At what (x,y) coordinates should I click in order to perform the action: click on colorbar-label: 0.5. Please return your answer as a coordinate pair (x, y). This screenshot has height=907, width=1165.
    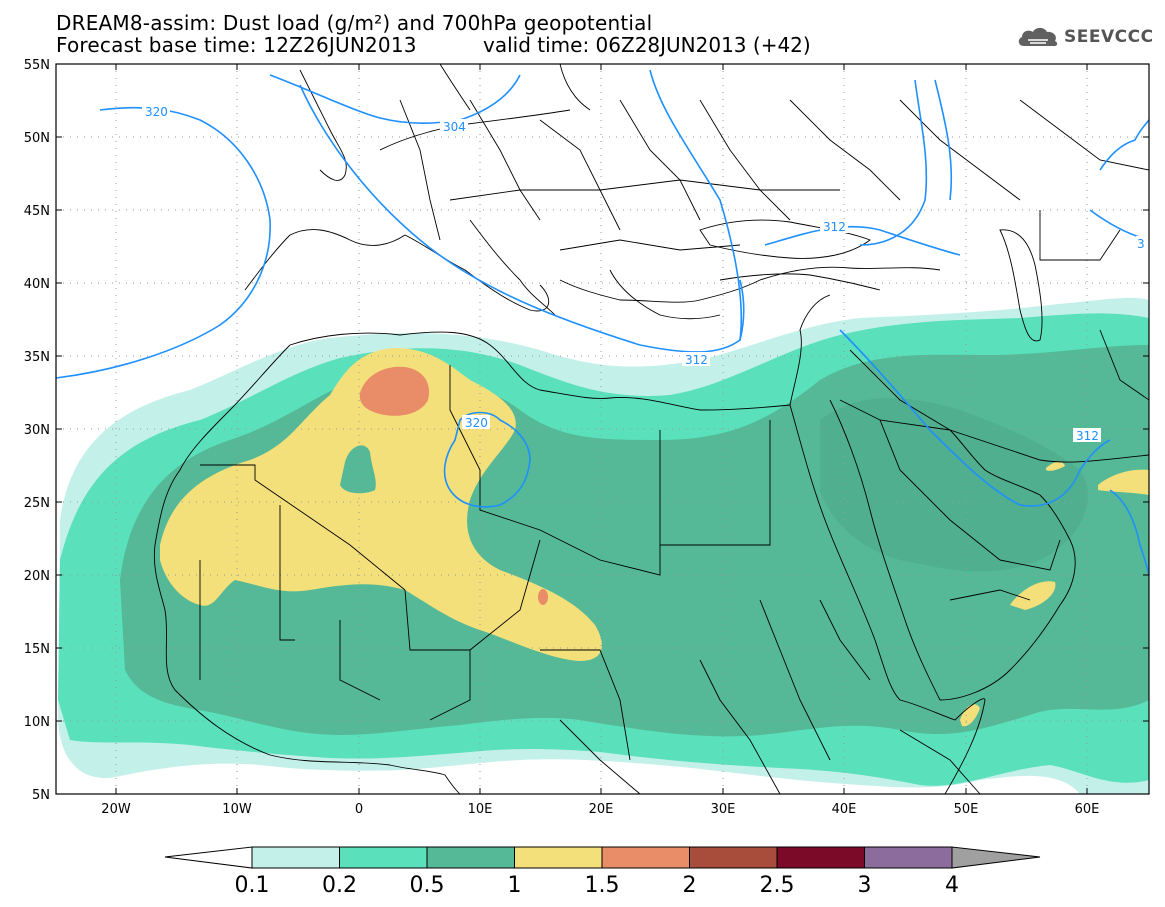
    Looking at the image, I should click on (427, 885).